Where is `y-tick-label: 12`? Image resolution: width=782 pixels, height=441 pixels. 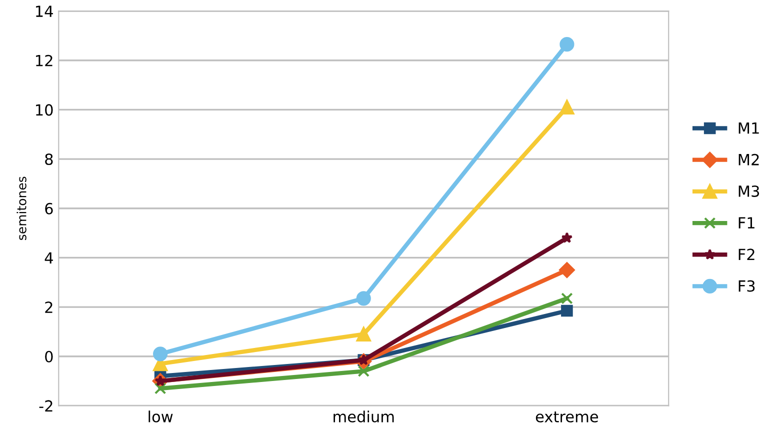
y-tick-label: 12 is located at coordinates (44, 60).